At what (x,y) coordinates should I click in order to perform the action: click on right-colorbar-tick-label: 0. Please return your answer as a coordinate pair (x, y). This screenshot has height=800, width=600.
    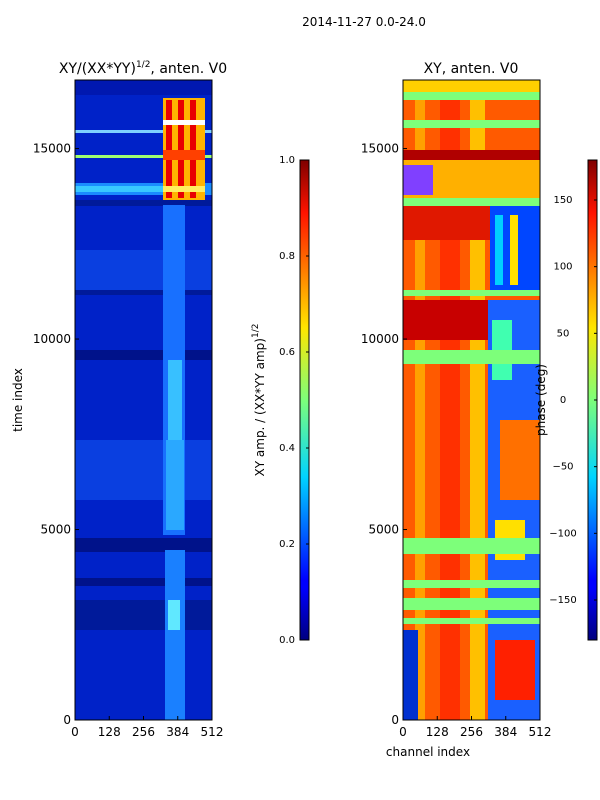
    Looking at the image, I should click on (563, 400).